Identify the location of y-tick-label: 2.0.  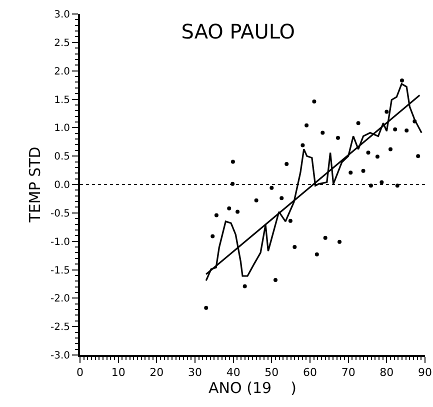
(62, 72).